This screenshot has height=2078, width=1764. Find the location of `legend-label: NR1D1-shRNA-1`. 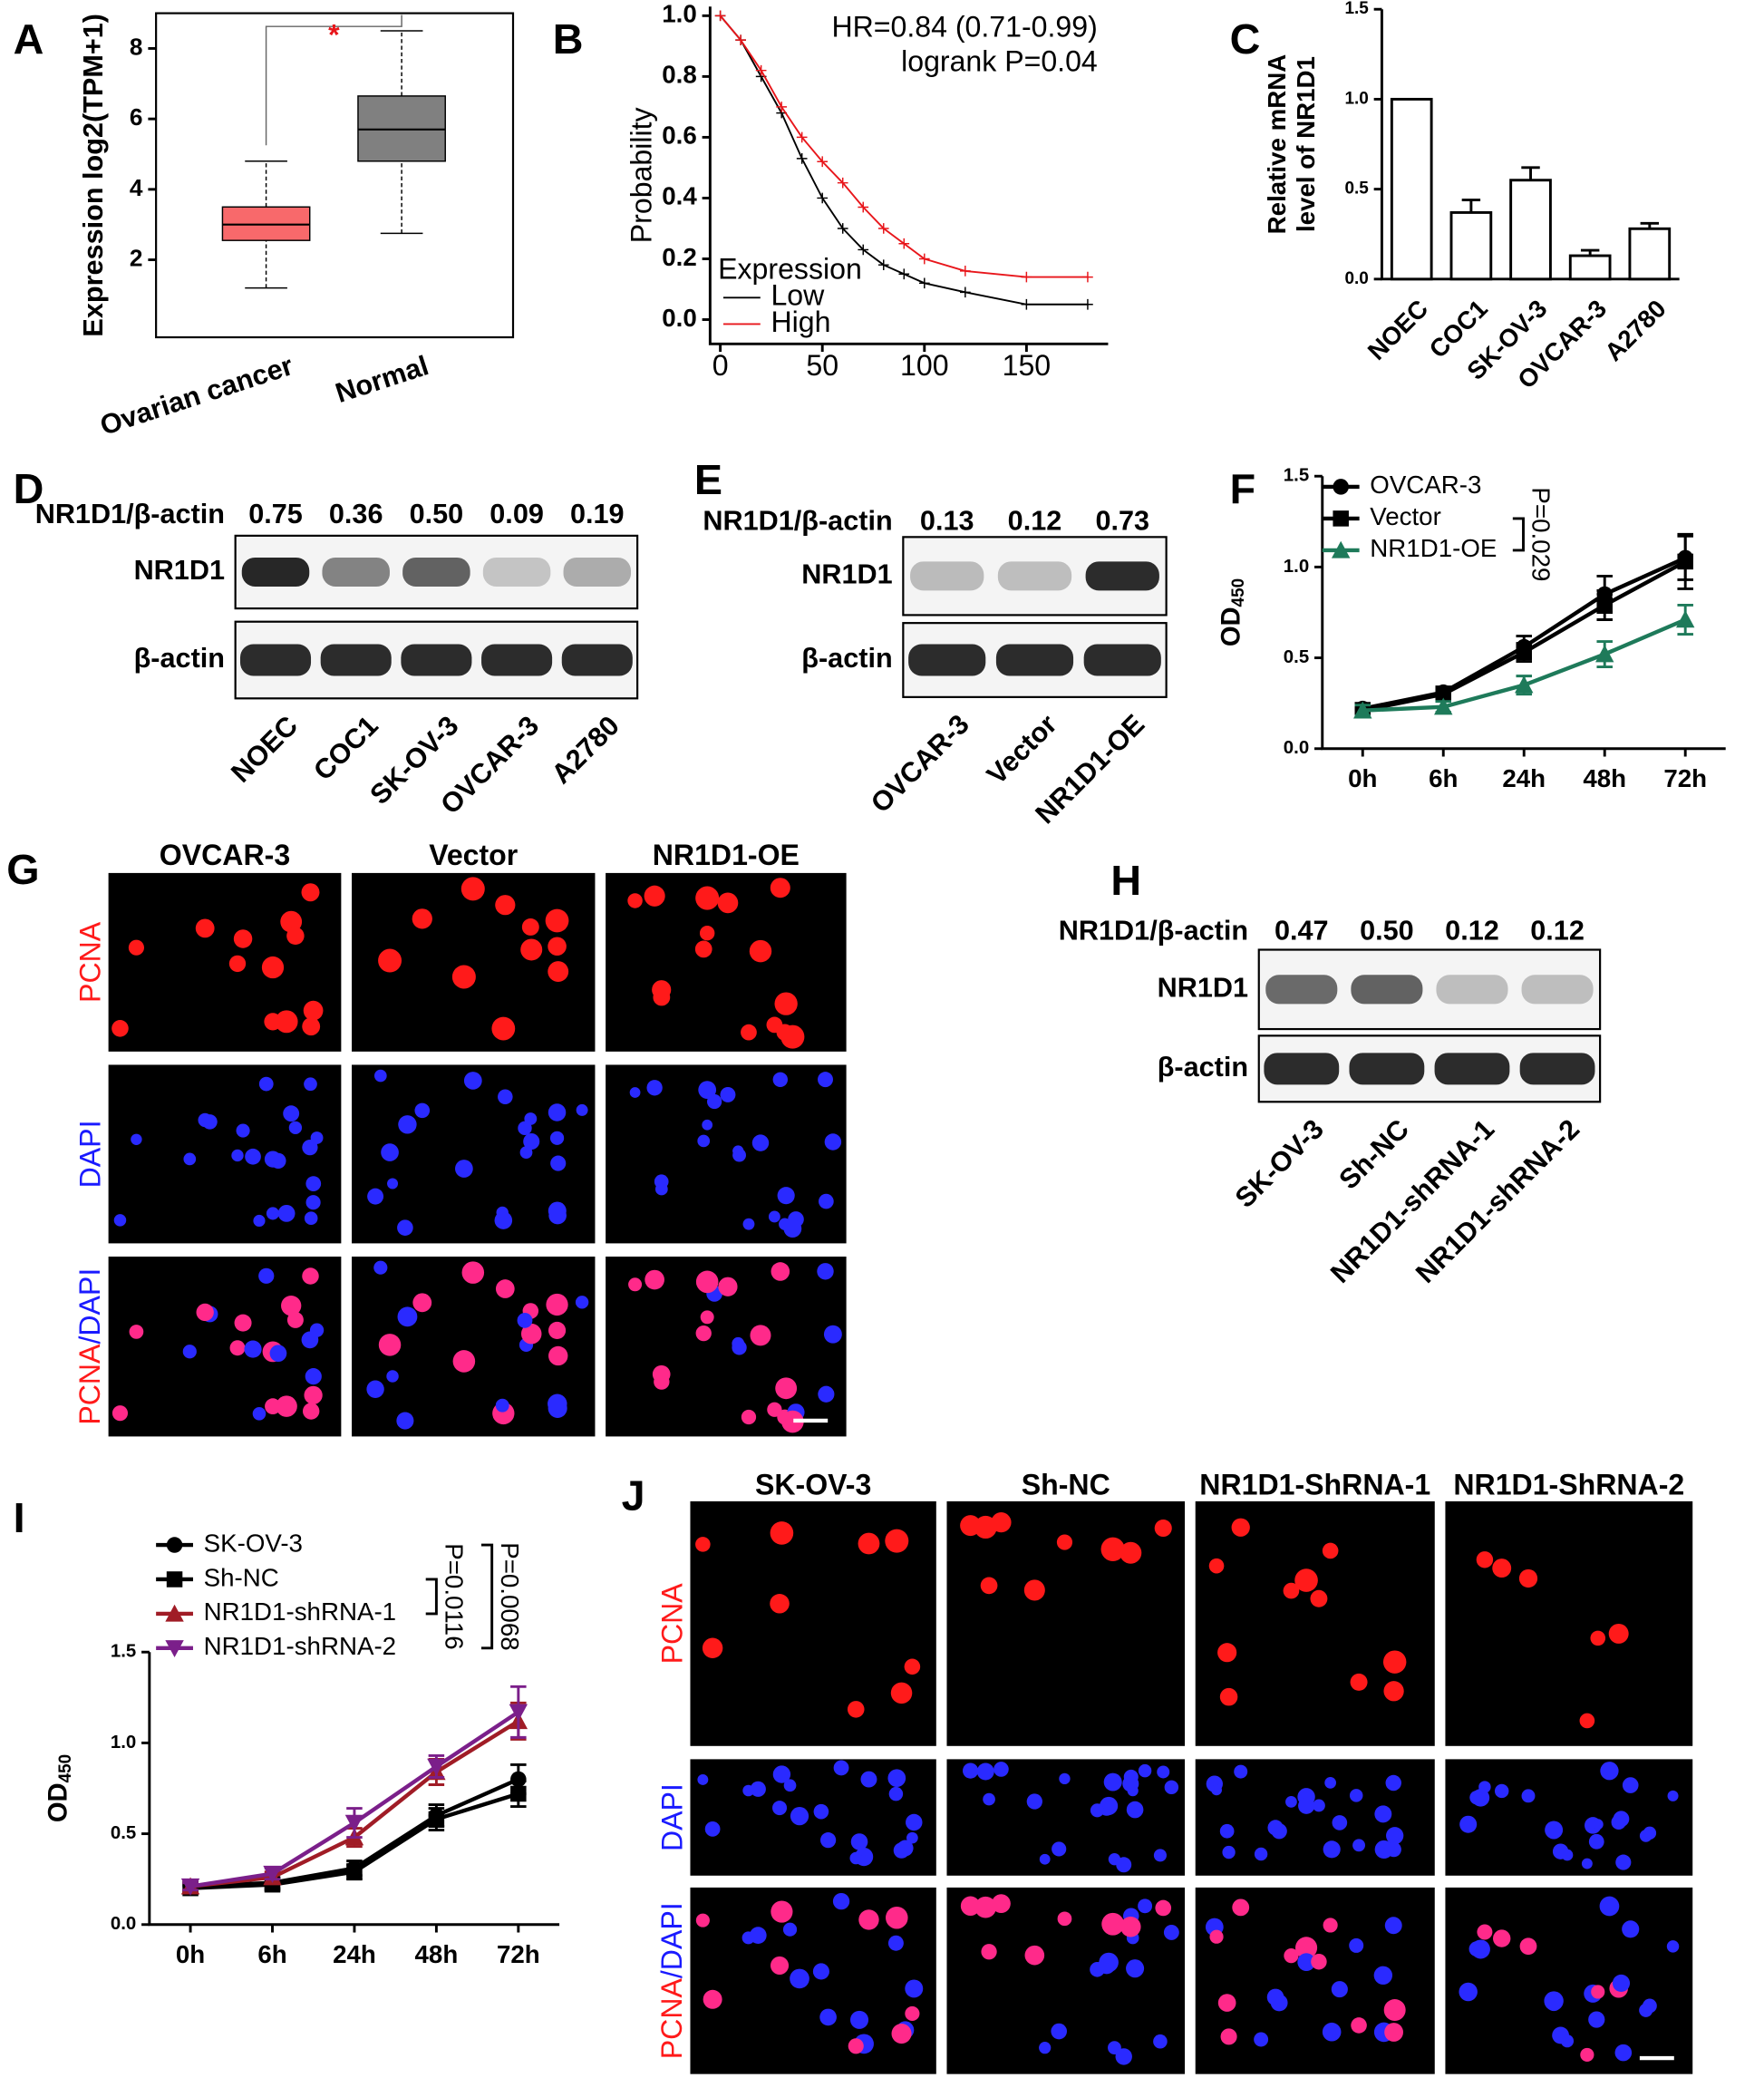

legend-label: NR1D1-shRNA-1 is located at coordinates (300, 1611).